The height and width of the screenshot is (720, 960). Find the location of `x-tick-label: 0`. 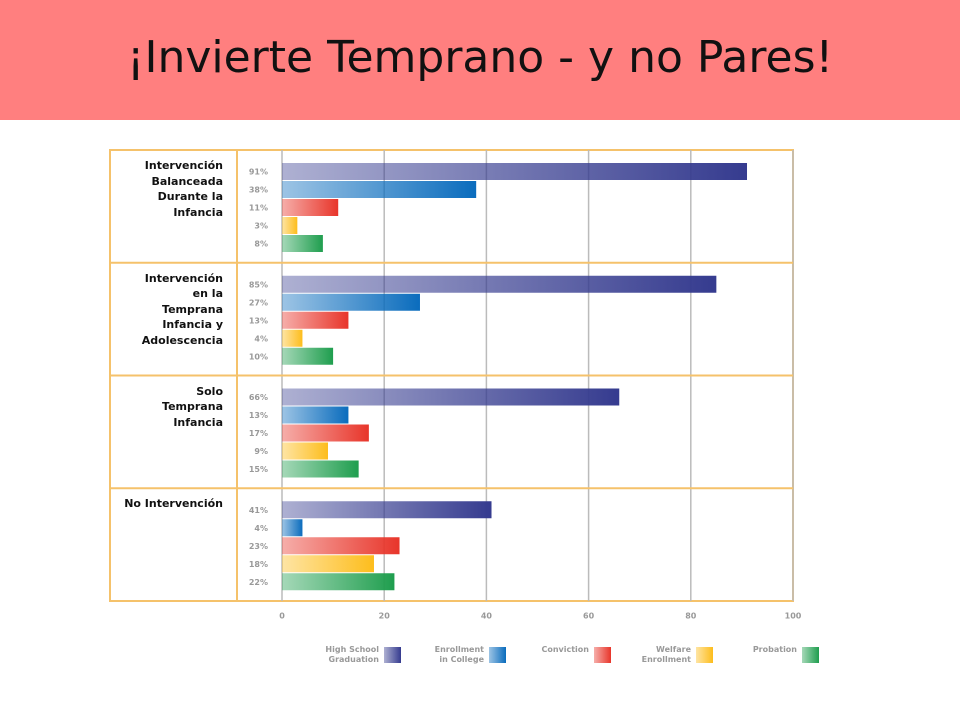

x-tick-label: 0 is located at coordinates (282, 616).